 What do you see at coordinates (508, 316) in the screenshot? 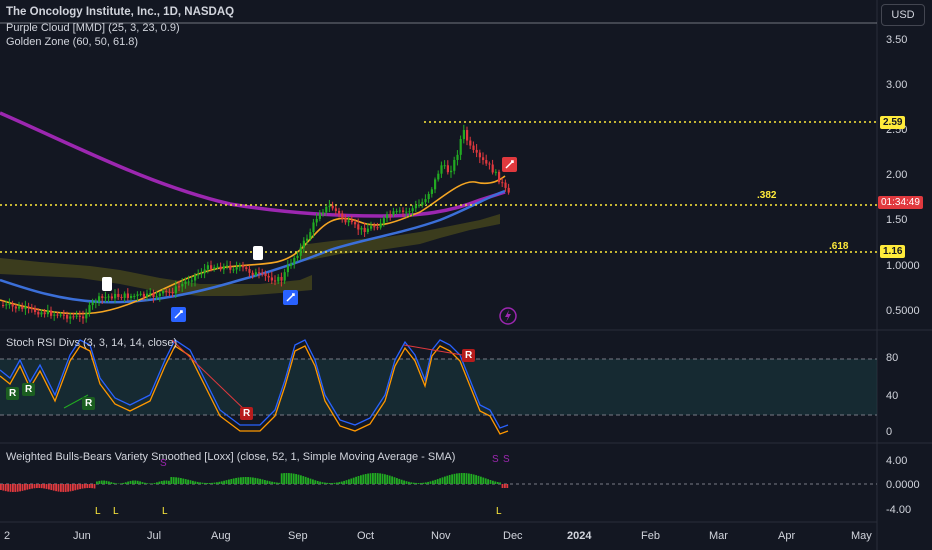
I see `lightning-icon` at bounding box center [508, 316].